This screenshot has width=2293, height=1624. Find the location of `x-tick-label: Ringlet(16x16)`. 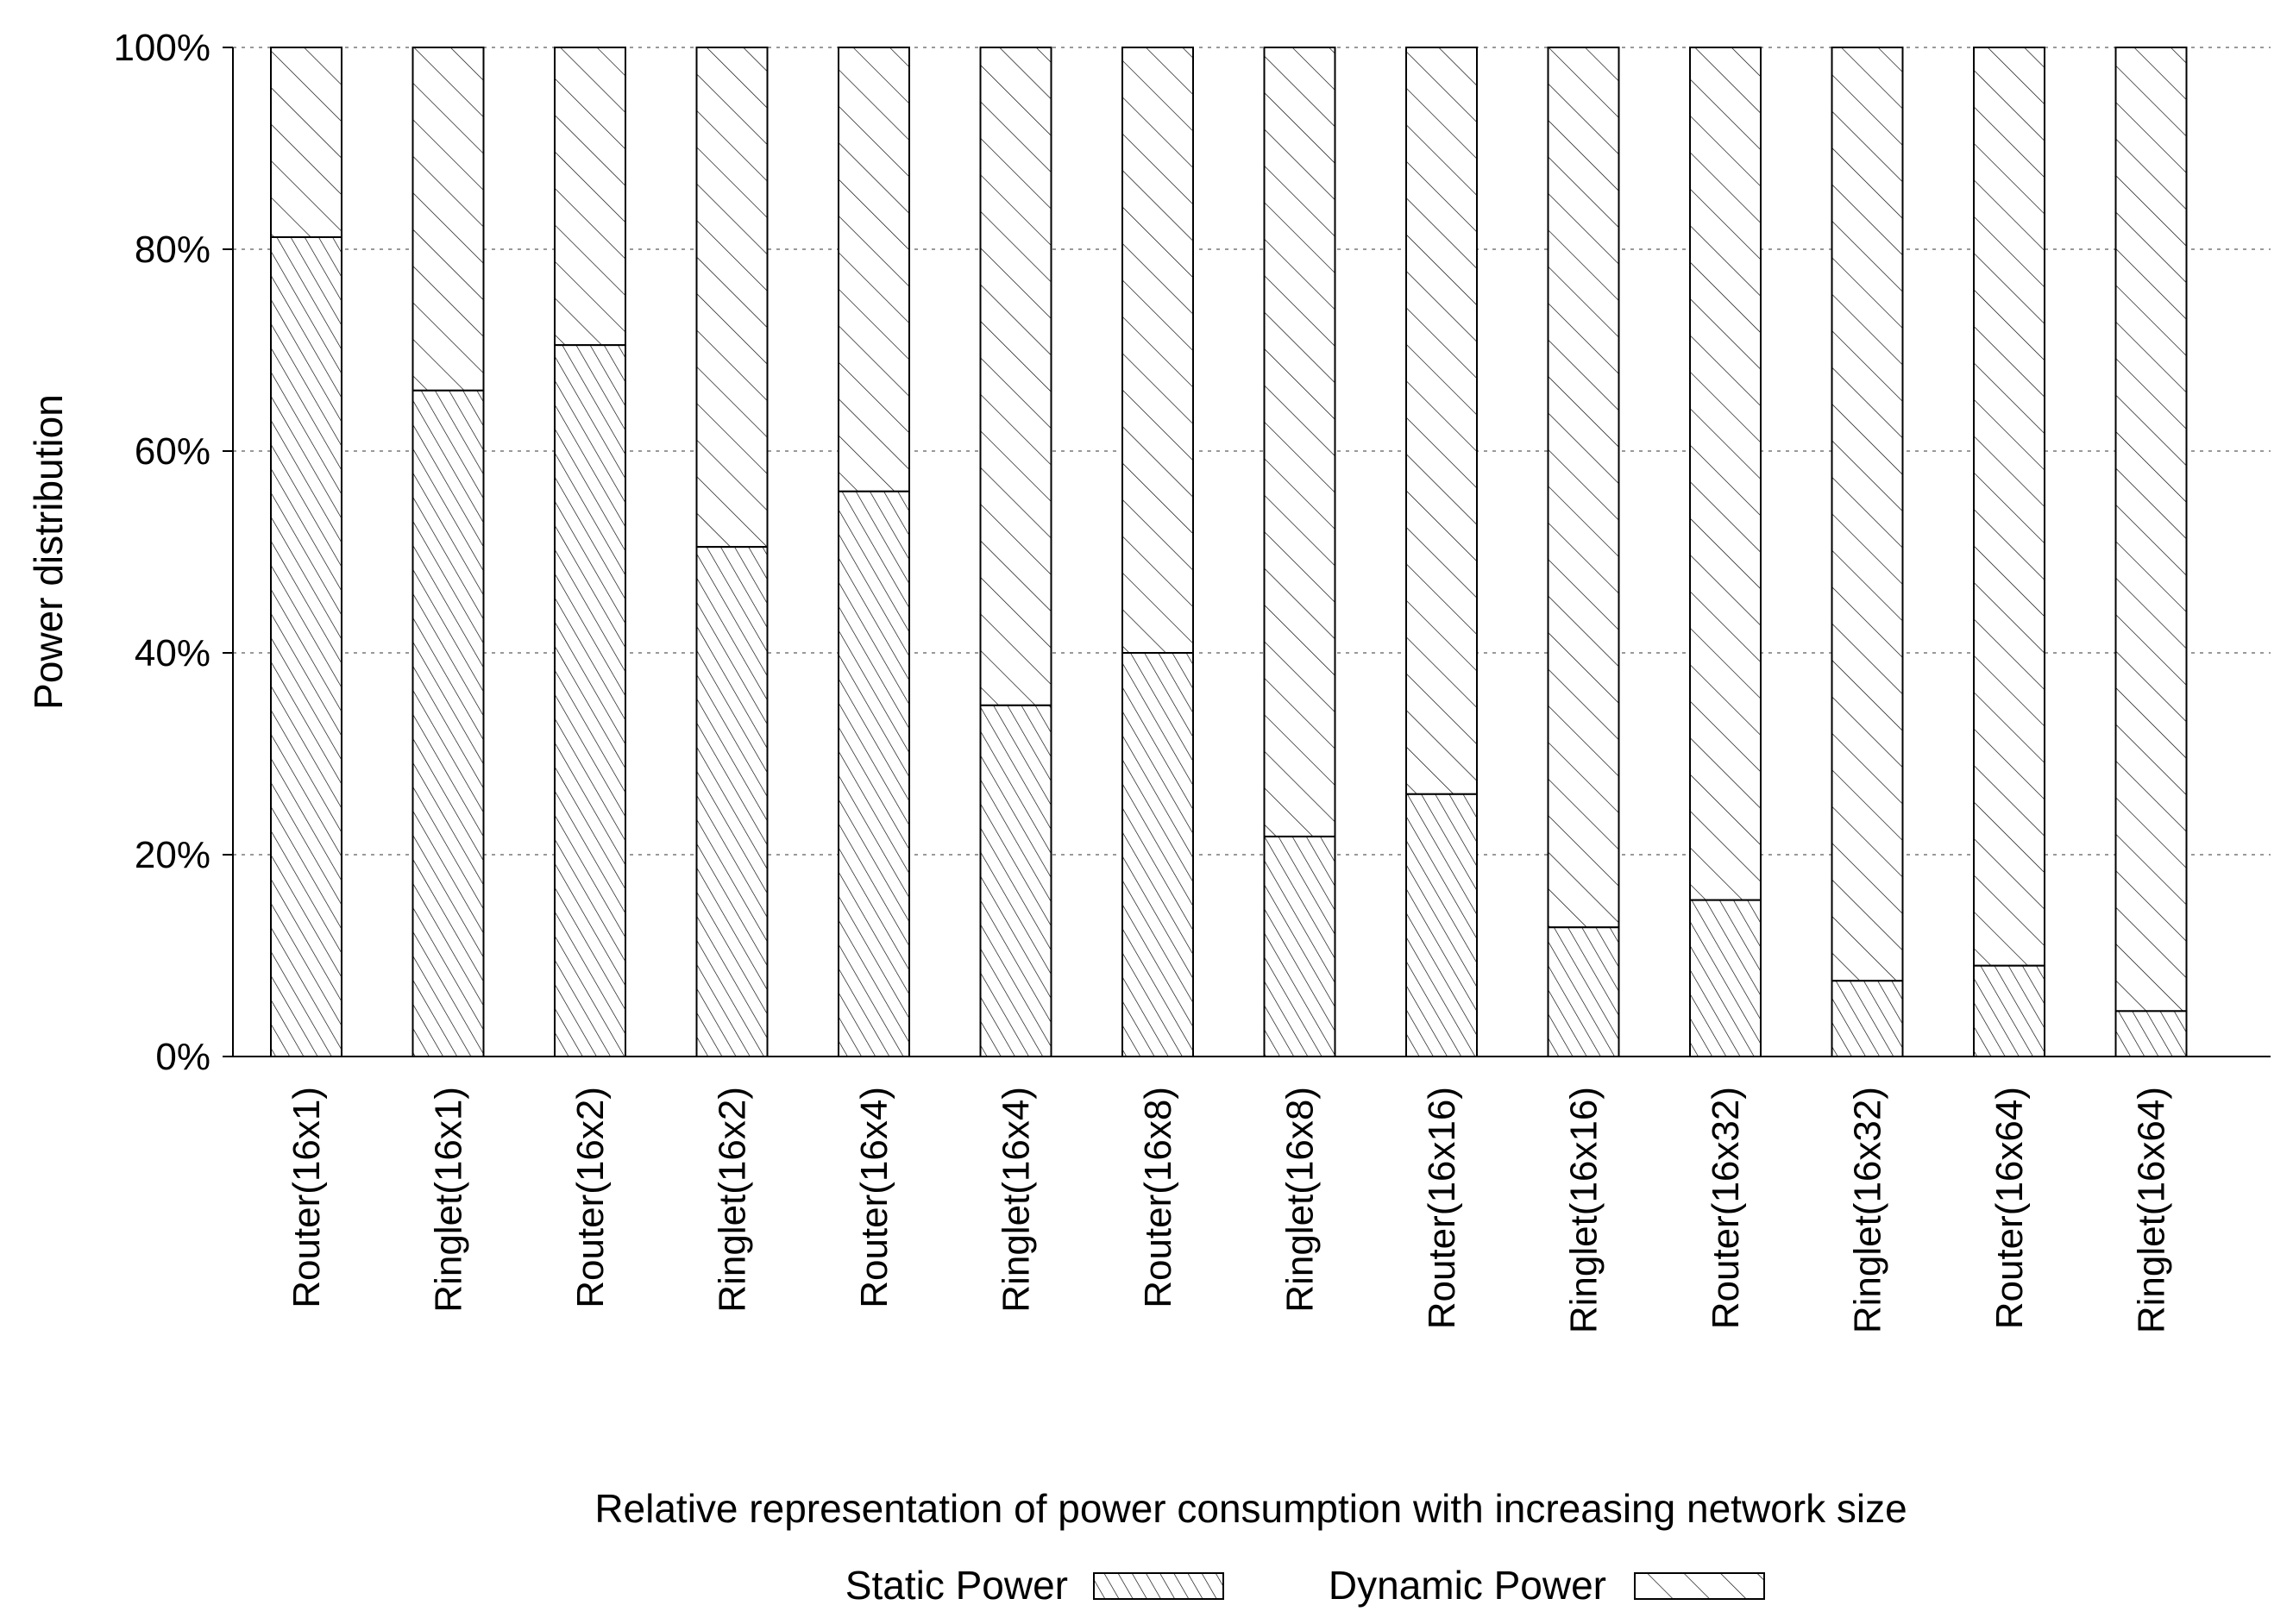

x-tick-label: Ringlet(16x16) is located at coordinates (1584, 1210).